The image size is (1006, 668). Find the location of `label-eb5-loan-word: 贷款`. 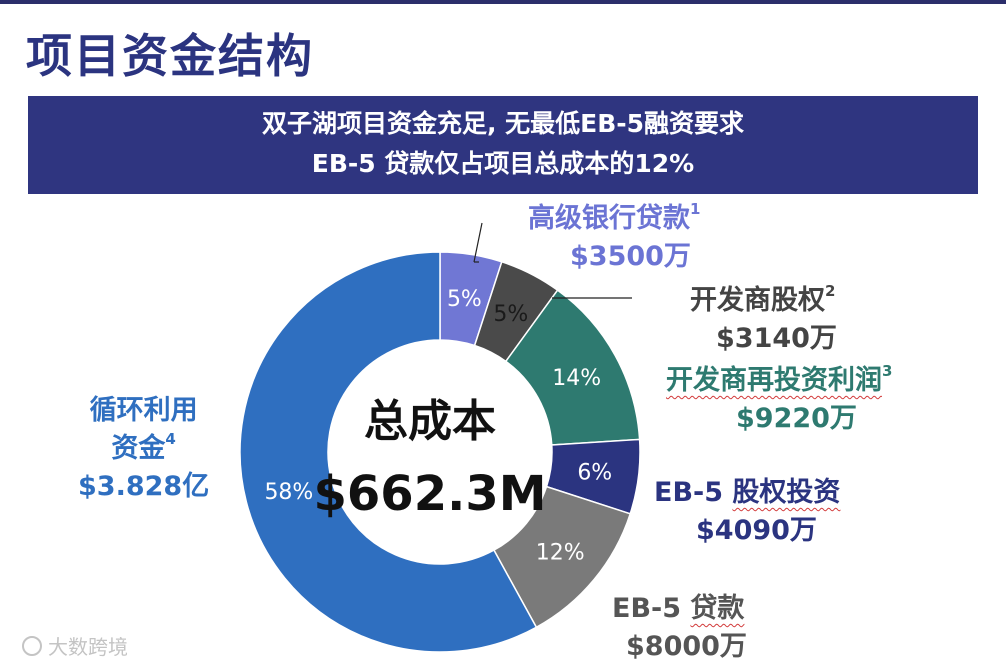

label-eb5-loan-word: 贷款 is located at coordinates (717, 608).